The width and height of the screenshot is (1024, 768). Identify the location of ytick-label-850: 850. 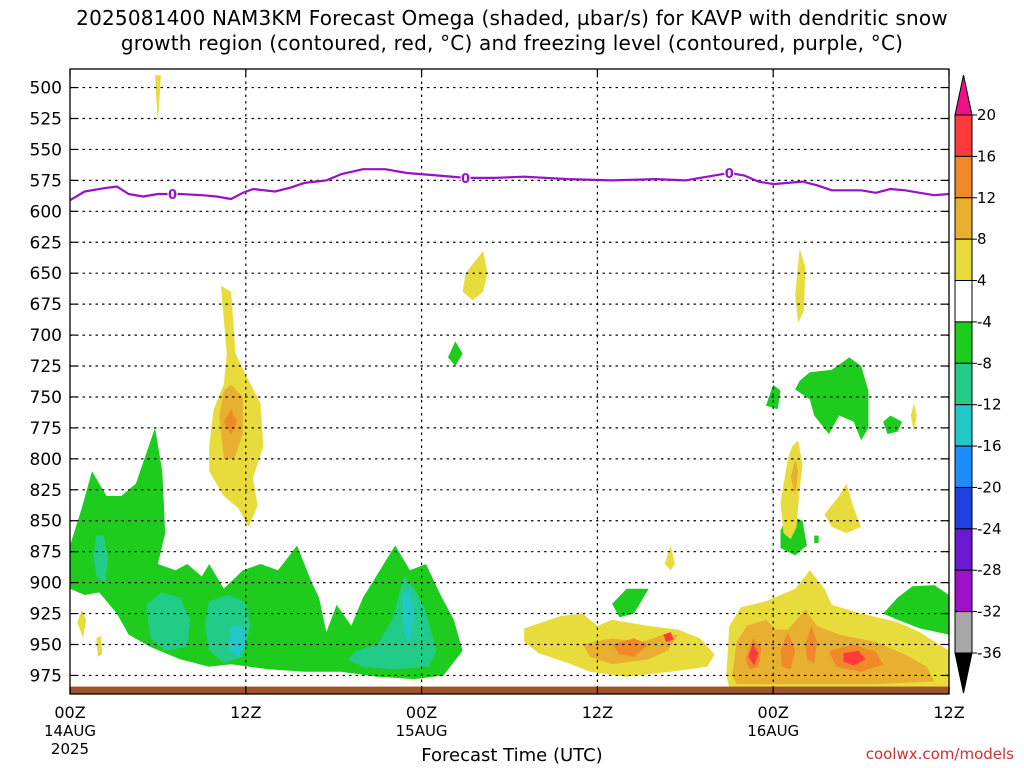
(46, 522).